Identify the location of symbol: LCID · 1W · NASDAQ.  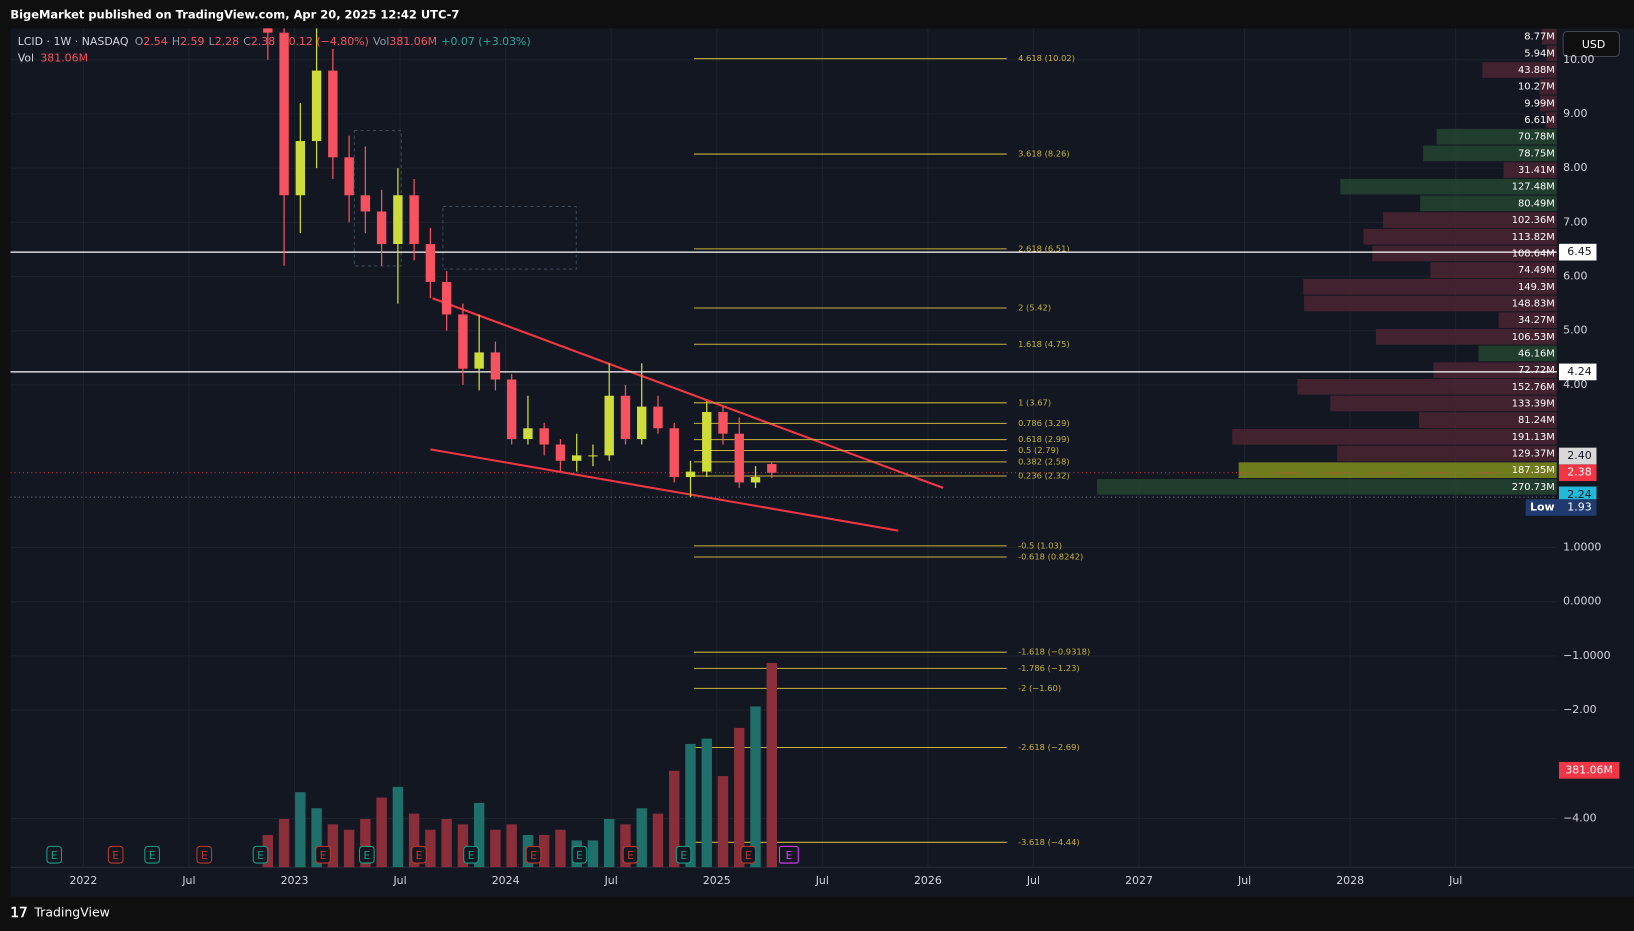
(73, 41).